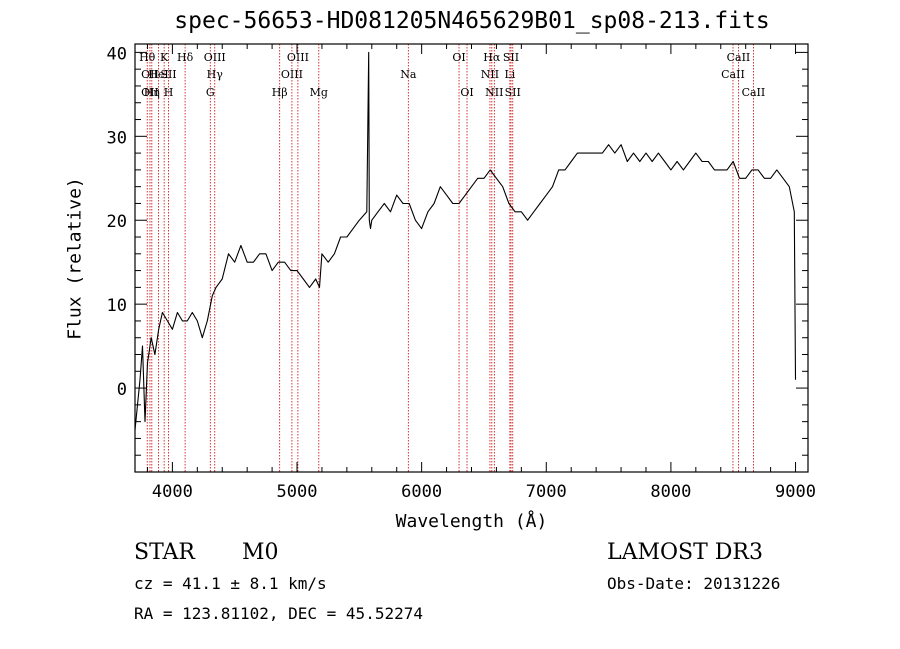 The image size is (900, 649). I want to click on line-label-14-0: OI, so click(458, 57).